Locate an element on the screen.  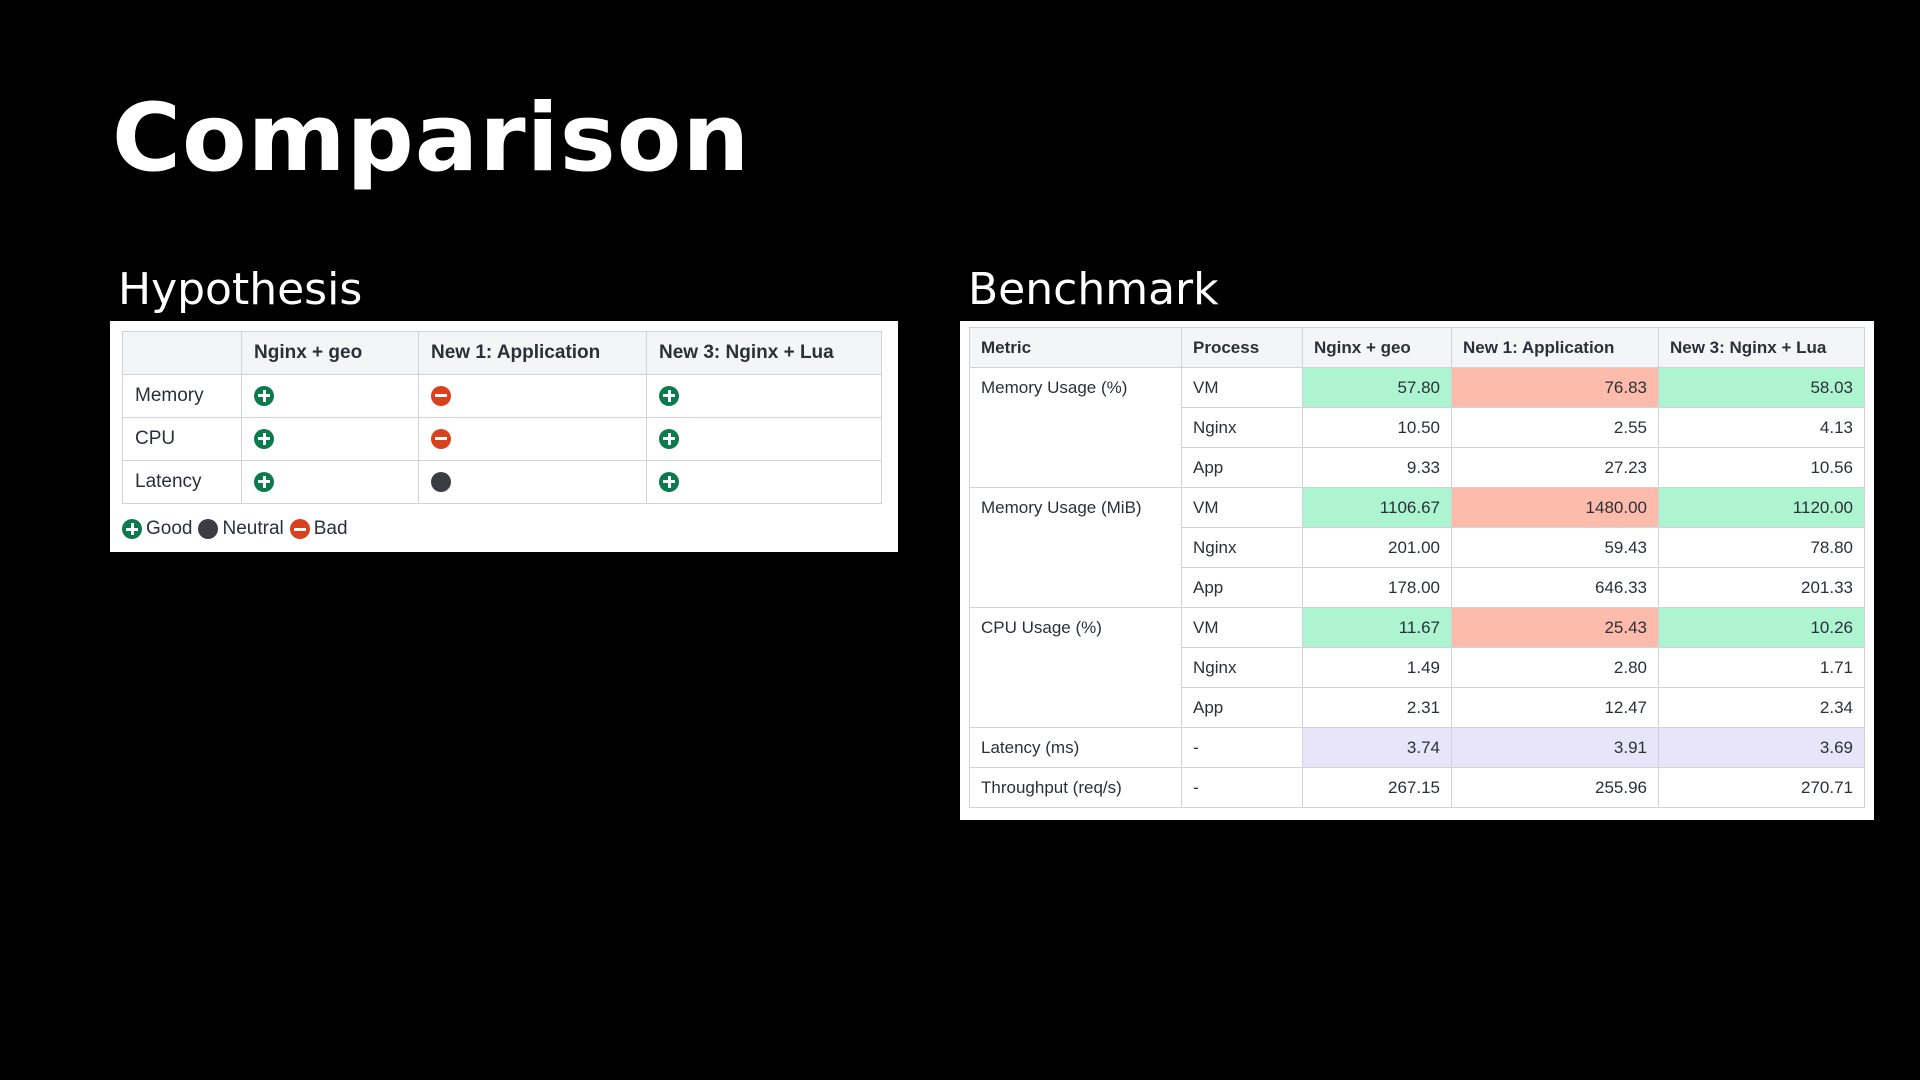
hypothesis-row-label: Memory is located at coordinates (182, 396).